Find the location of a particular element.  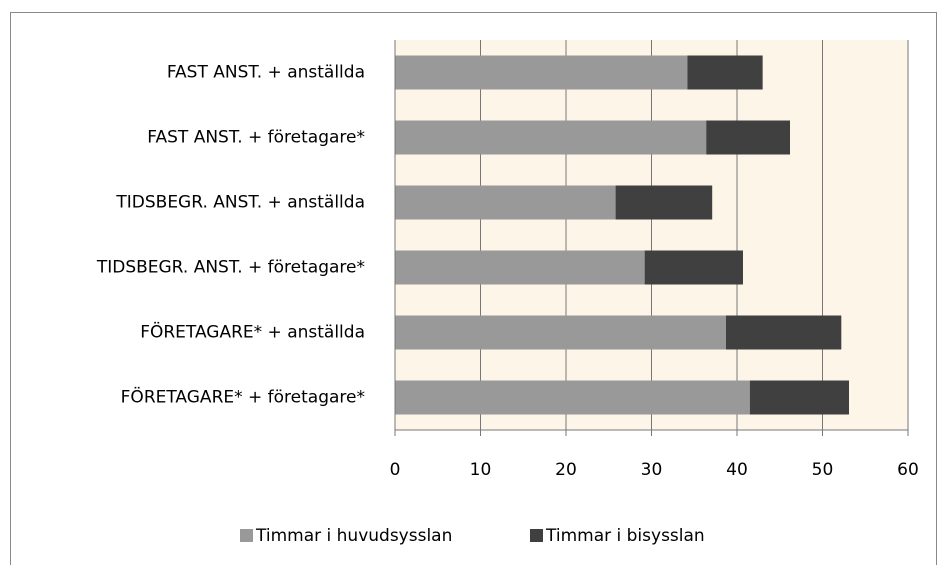

legend-label: Timmar i huvudsysslan is located at coordinates (353, 536).